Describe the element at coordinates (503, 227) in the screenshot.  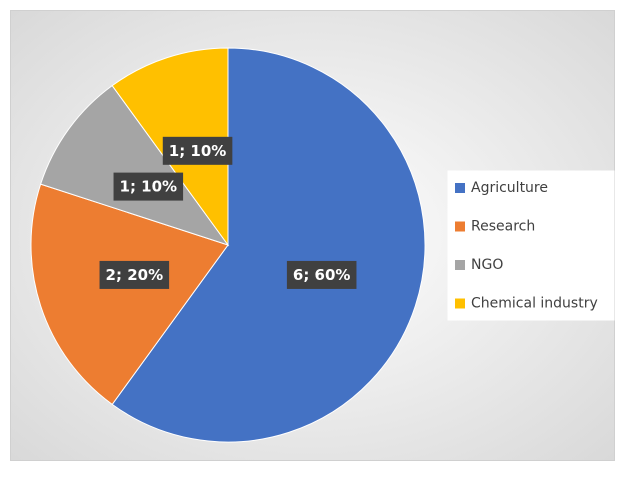
I see `legend-label: Research` at that location.